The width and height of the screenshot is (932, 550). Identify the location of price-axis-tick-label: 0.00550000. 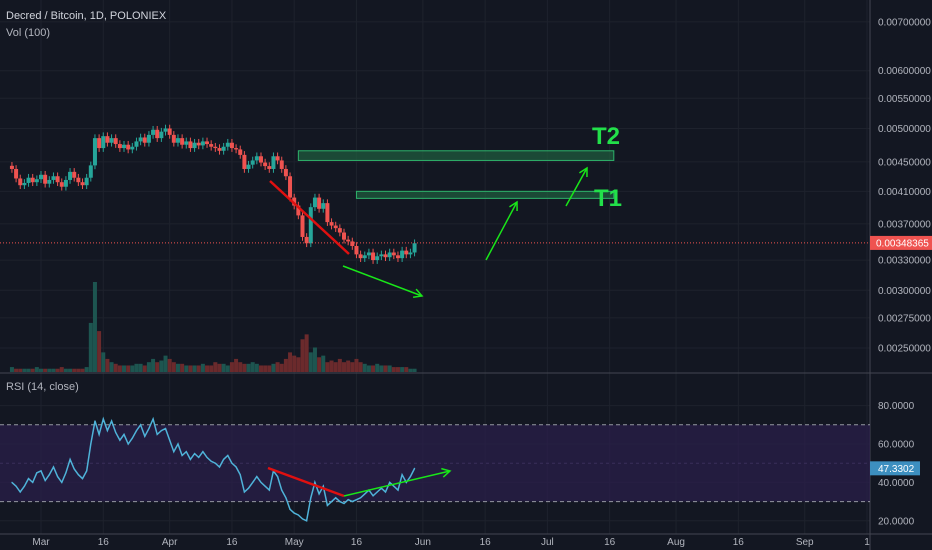
(904, 99).